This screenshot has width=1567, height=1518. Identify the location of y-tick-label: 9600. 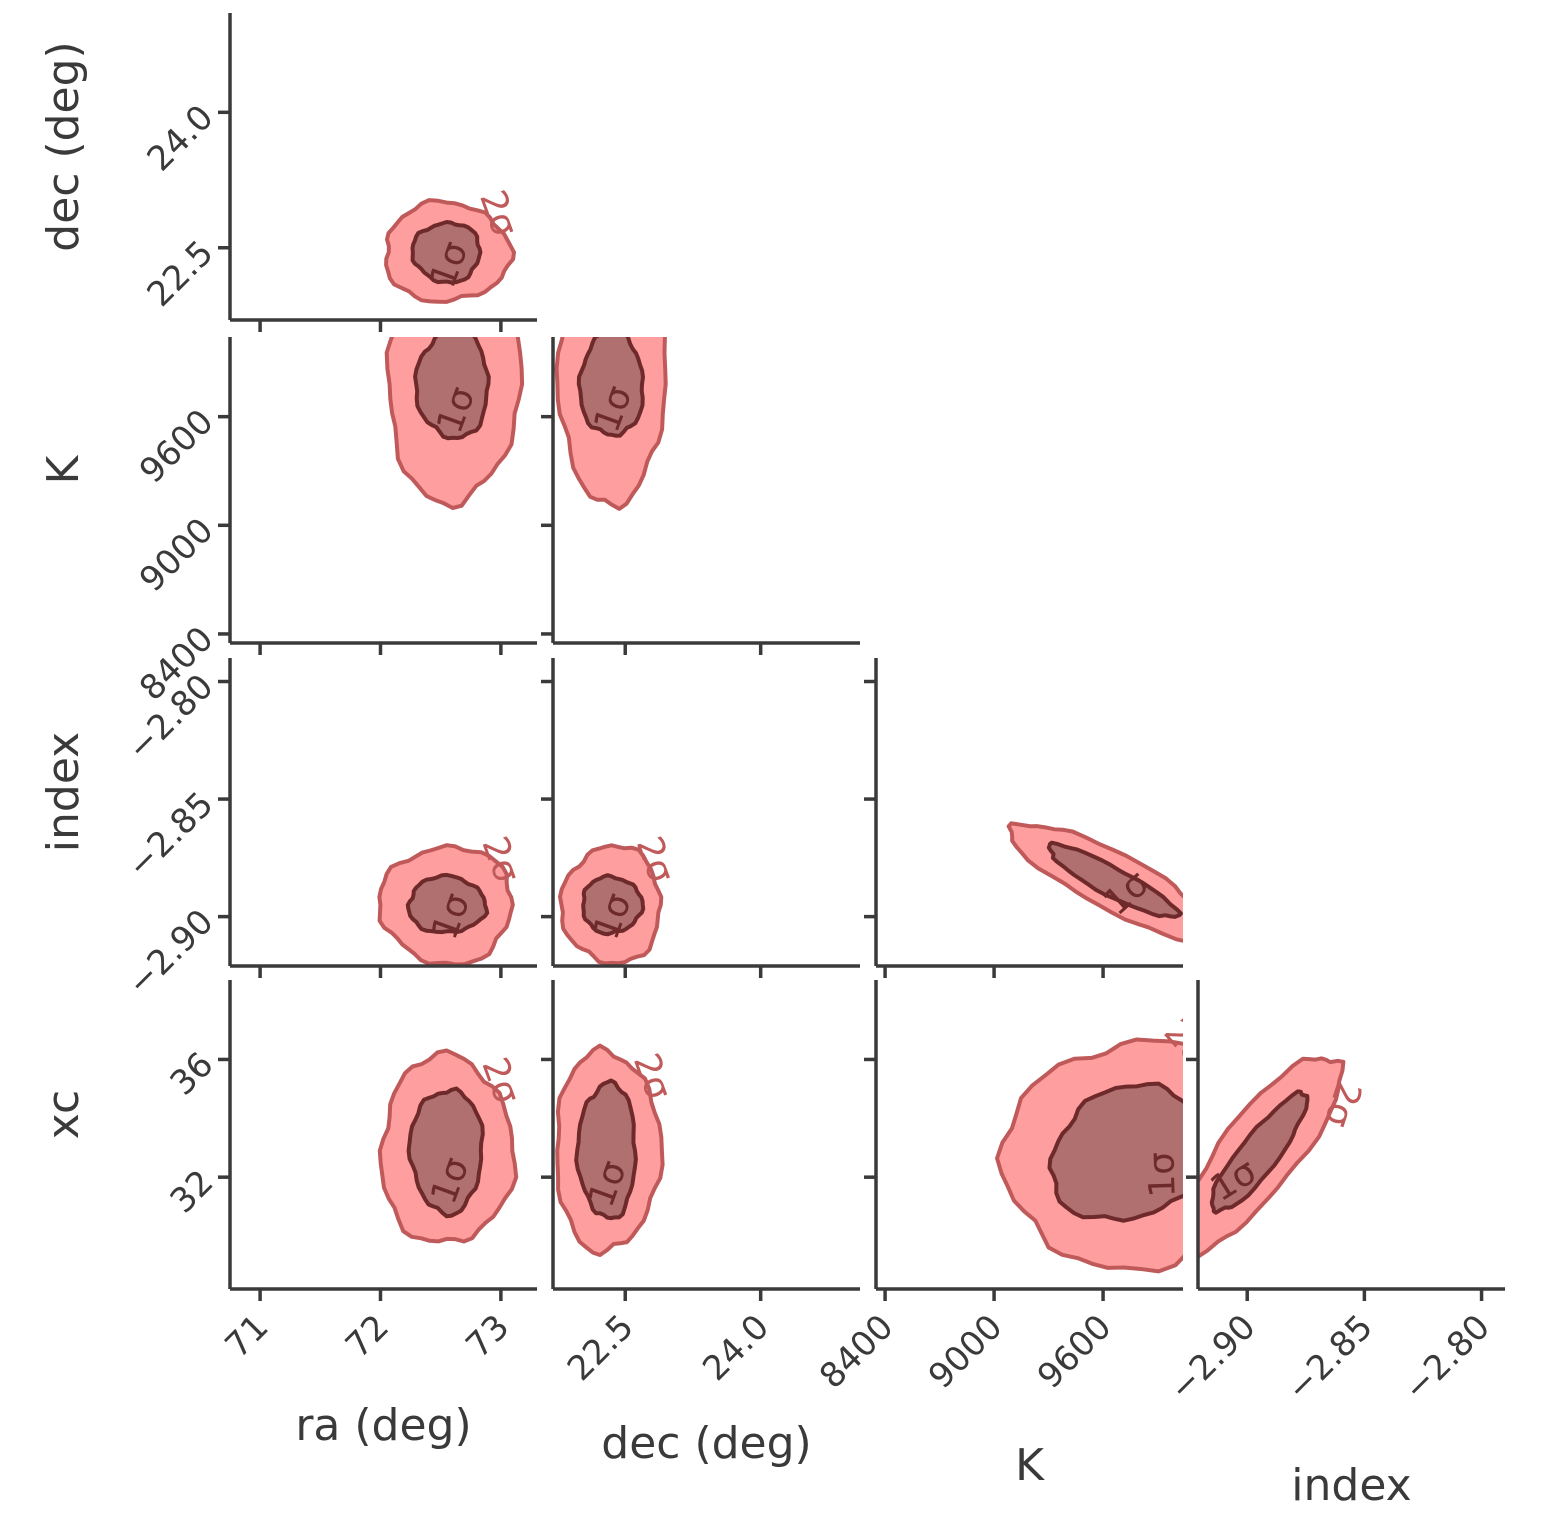
(176, 446).